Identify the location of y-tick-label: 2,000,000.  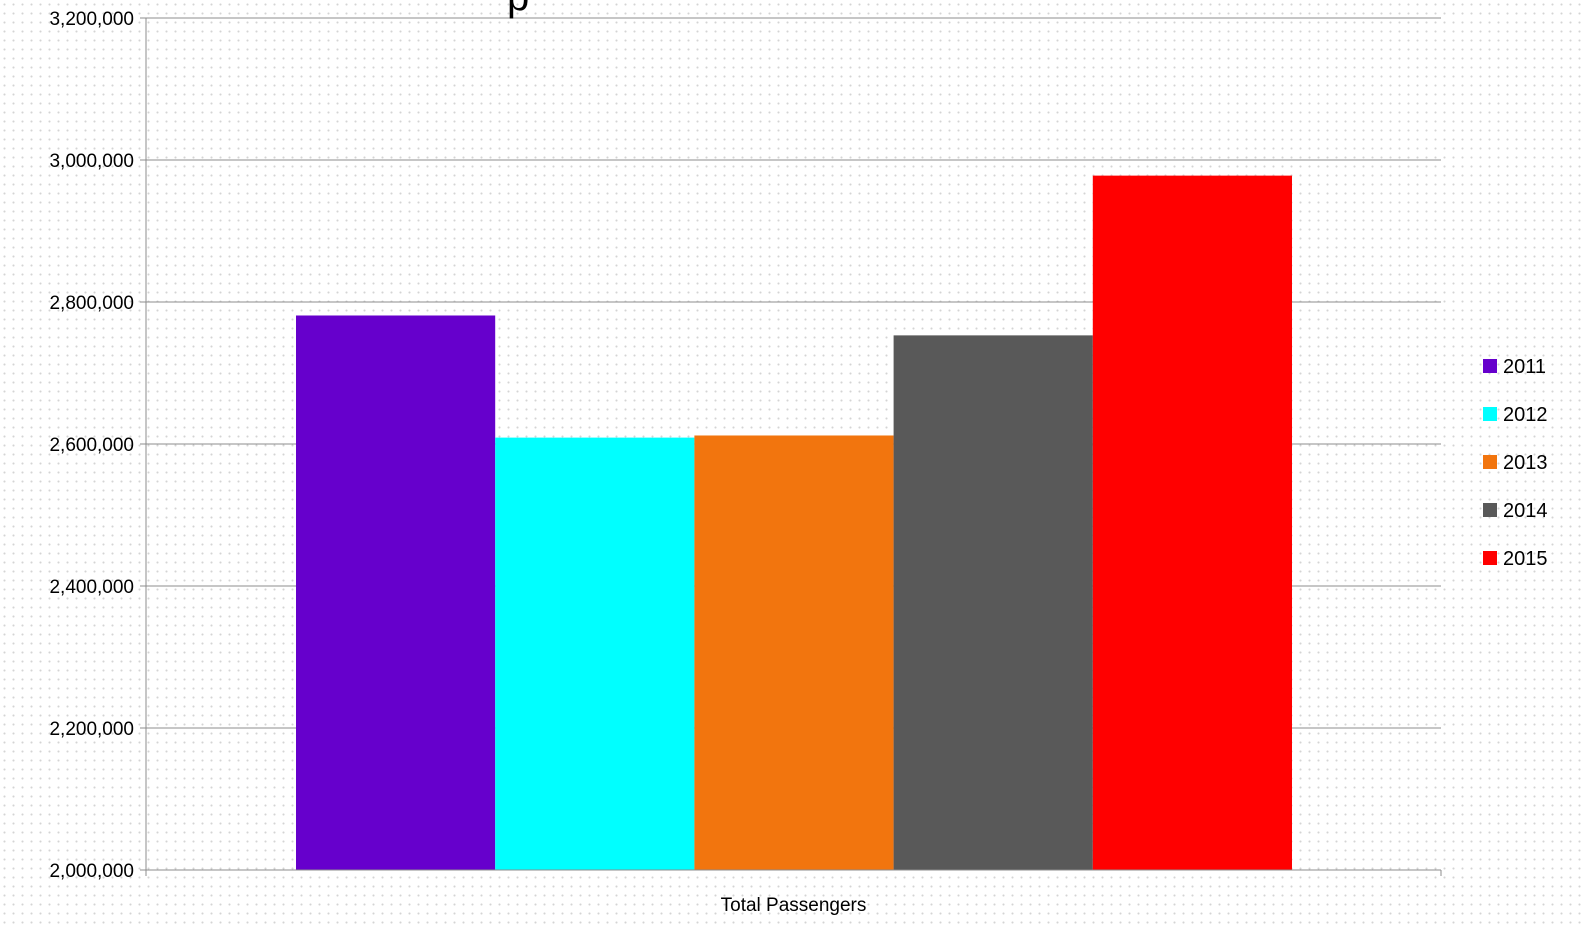
(91, 871).